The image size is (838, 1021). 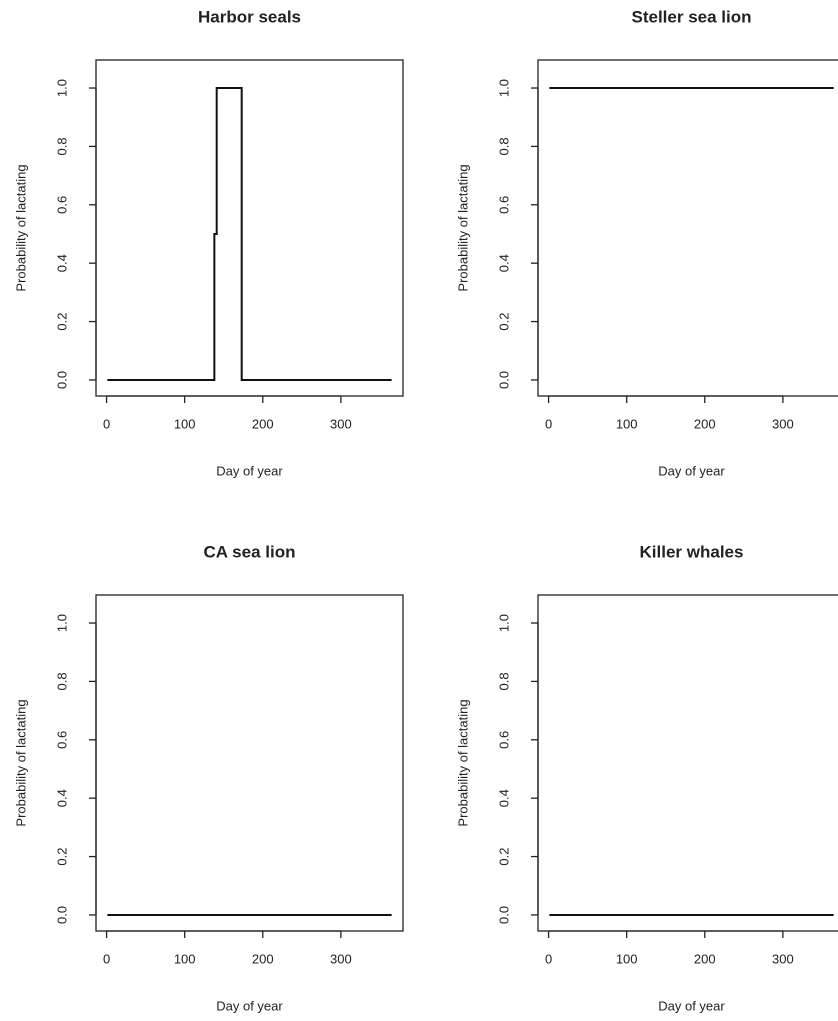 What do you see at coordinates (249, 16) in the screenshot?
I see `panel-title: Harbor seals` at bounding box center [249, 16].